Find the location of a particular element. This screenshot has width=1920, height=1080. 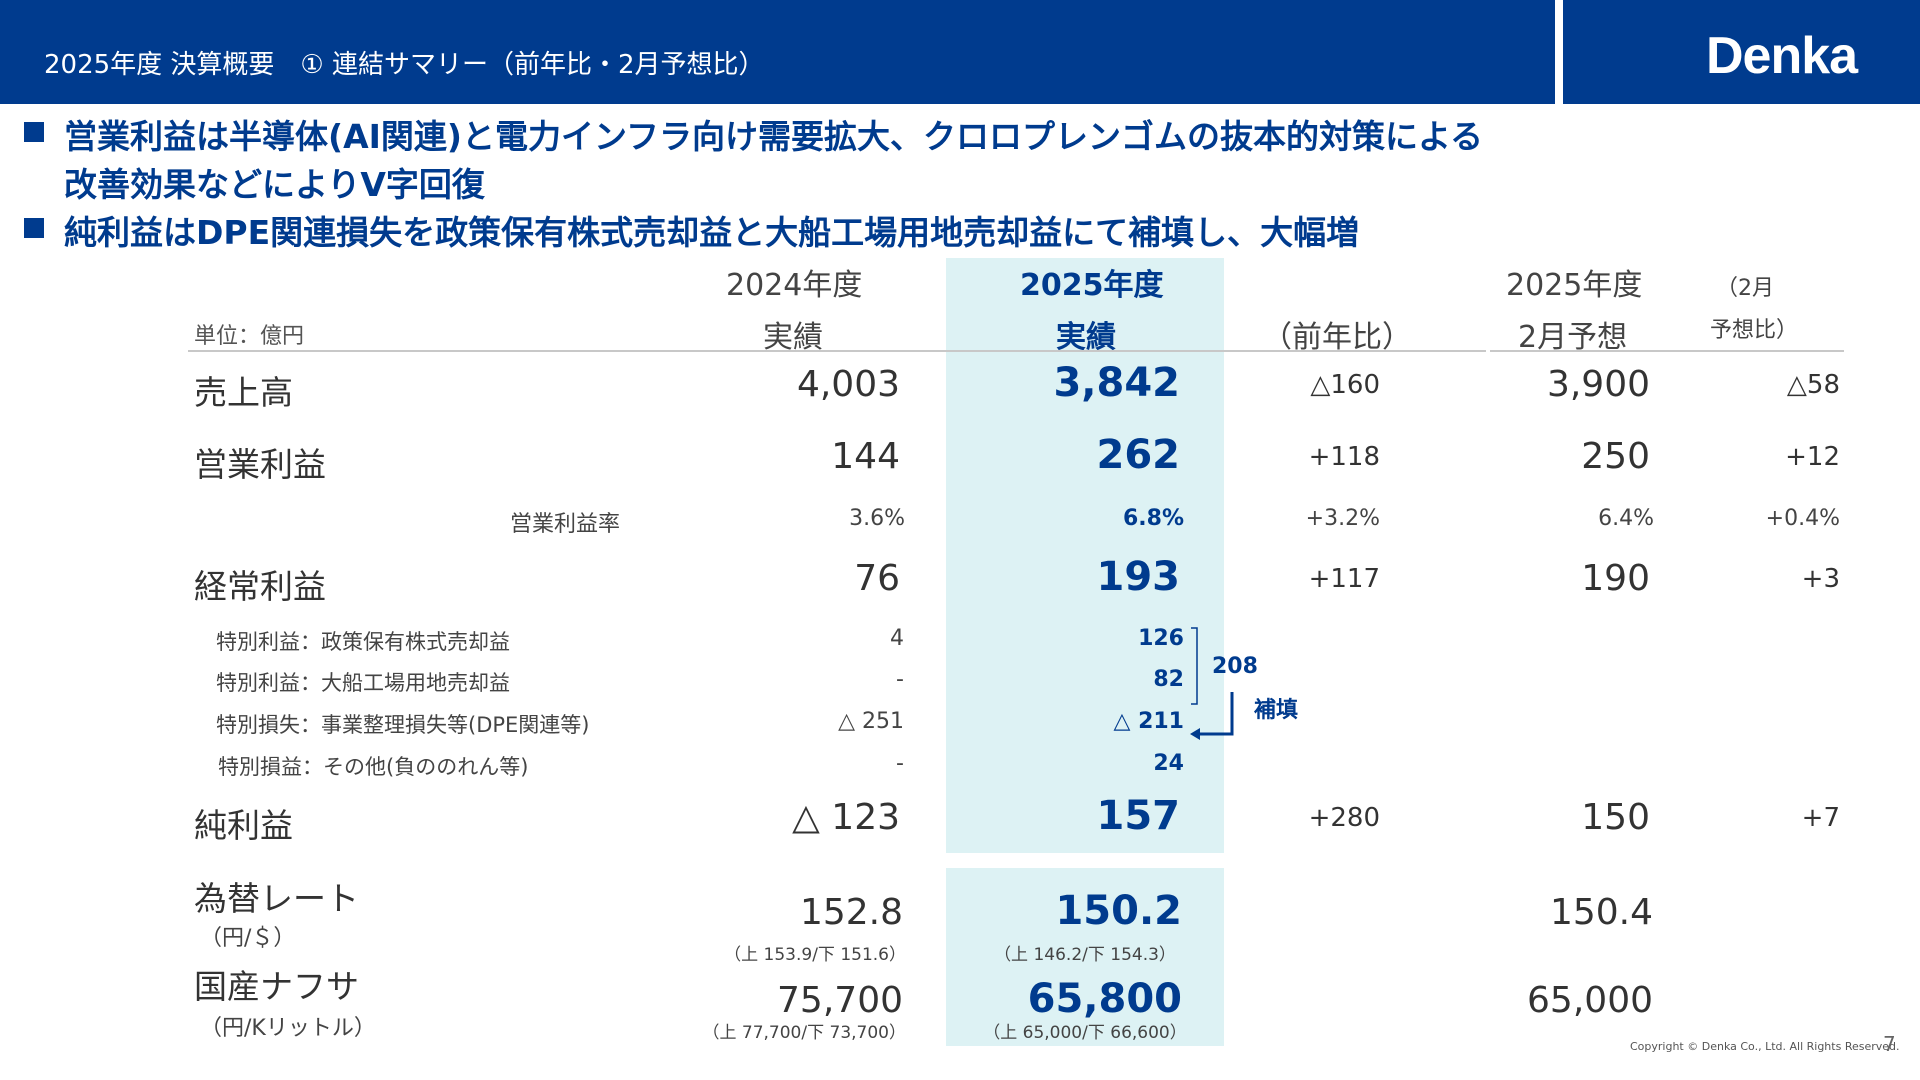

net-yoy: +280 is located at coordinates (1344, 818).